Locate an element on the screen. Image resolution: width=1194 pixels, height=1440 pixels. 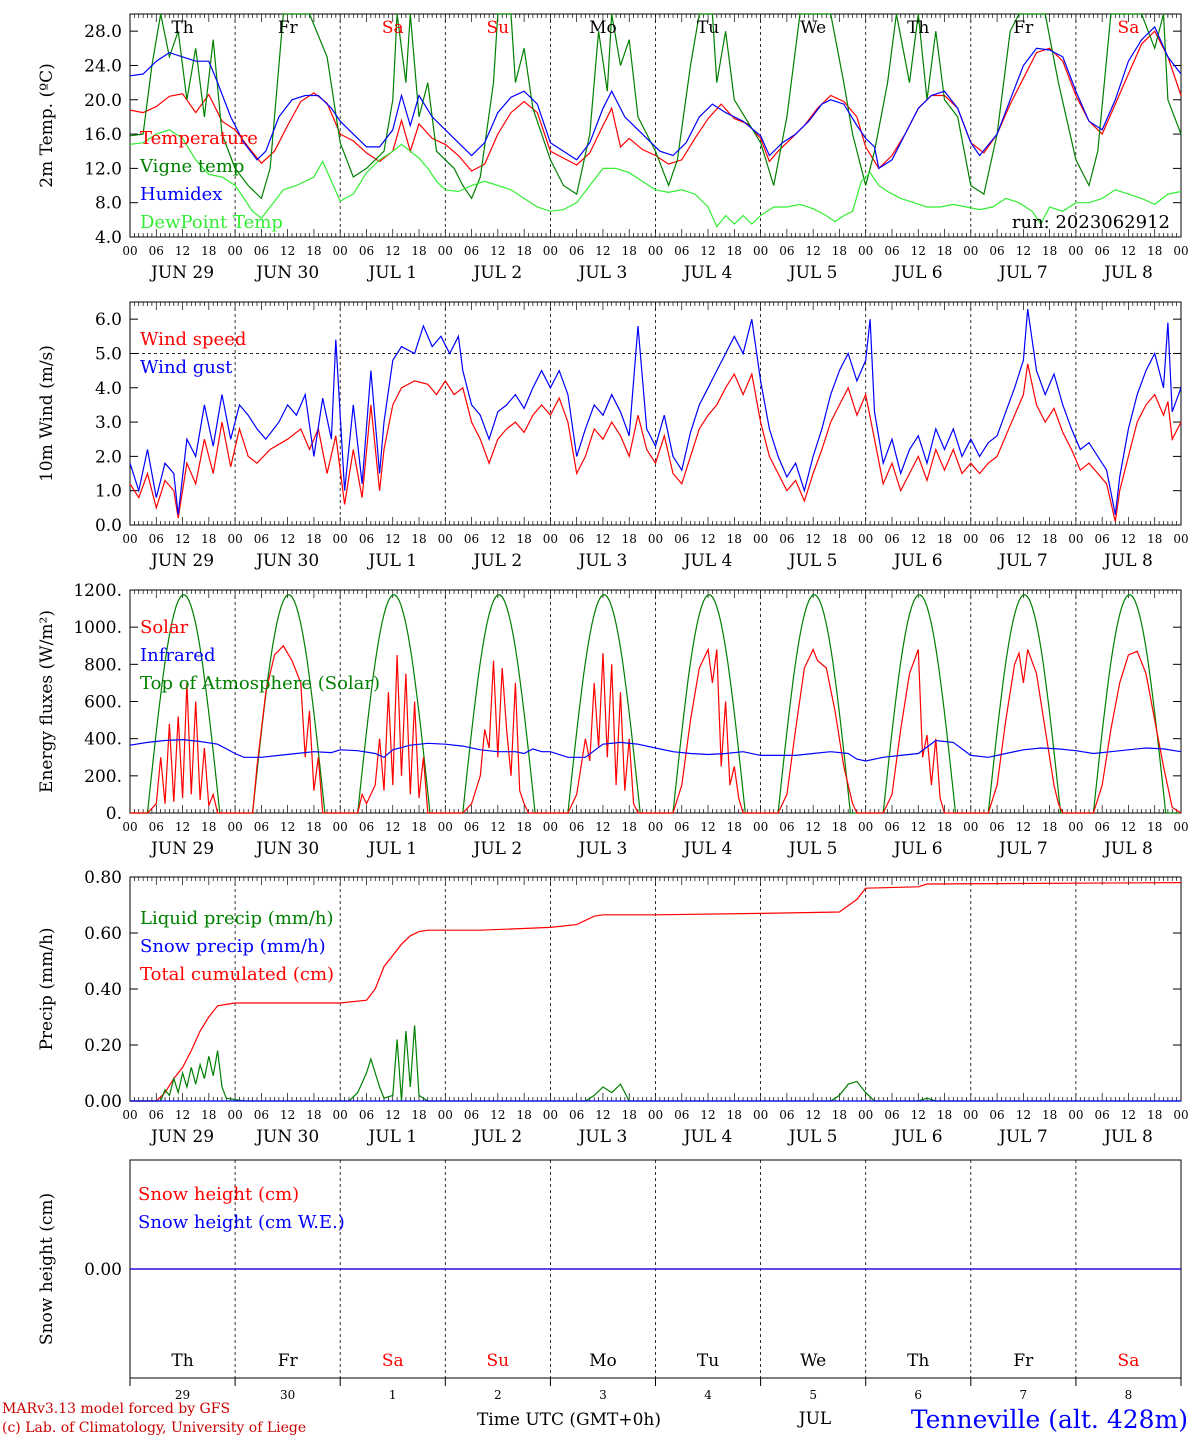
series-line-solar is located at coordinates (656, 729).